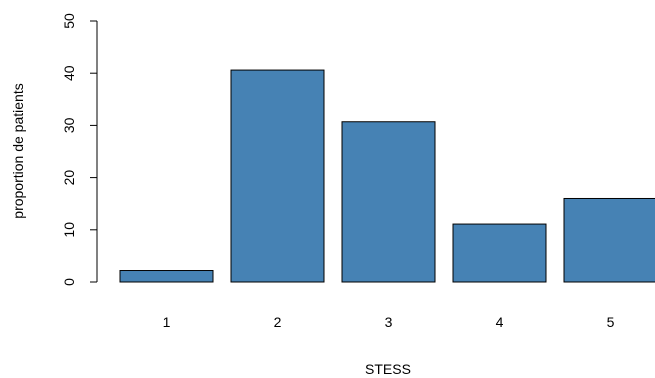 This screenshot has width=655, height=378. What do you see at coordinates (69, 73) in the screenshot?
I see `y-tick-label: 40` at bounding box center [69, 73].